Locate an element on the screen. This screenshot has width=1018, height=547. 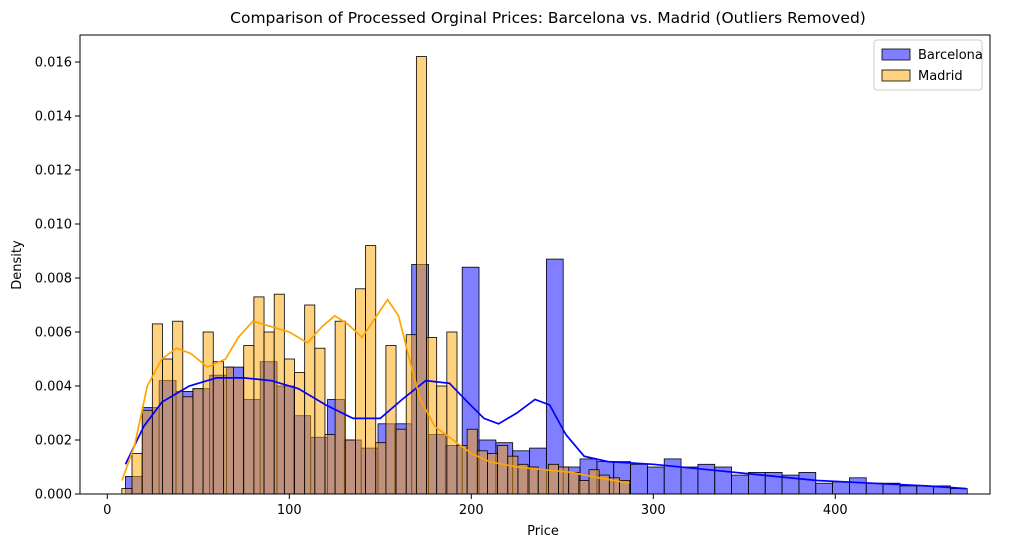
x-axis: 0 100 200 300 400 is located at coordinates (475, 506).